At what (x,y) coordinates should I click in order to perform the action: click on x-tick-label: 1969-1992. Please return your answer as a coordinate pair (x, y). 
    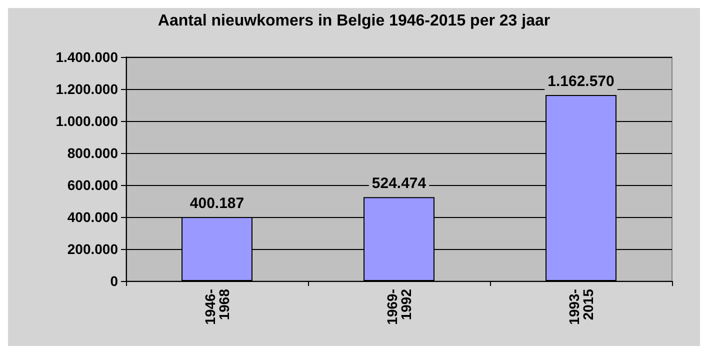
    Looking at the image, I should click on (399, 306).